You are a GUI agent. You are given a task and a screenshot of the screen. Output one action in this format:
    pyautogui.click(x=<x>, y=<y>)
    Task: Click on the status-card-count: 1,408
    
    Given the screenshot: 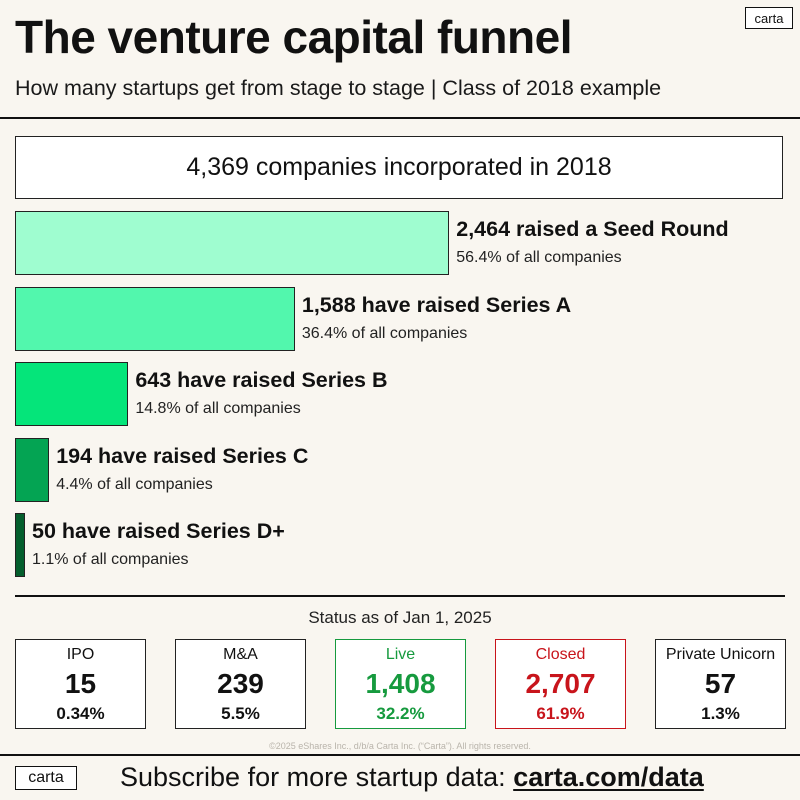 What is the action you would take?
    pyautogui.click(x=400, y=683)
    